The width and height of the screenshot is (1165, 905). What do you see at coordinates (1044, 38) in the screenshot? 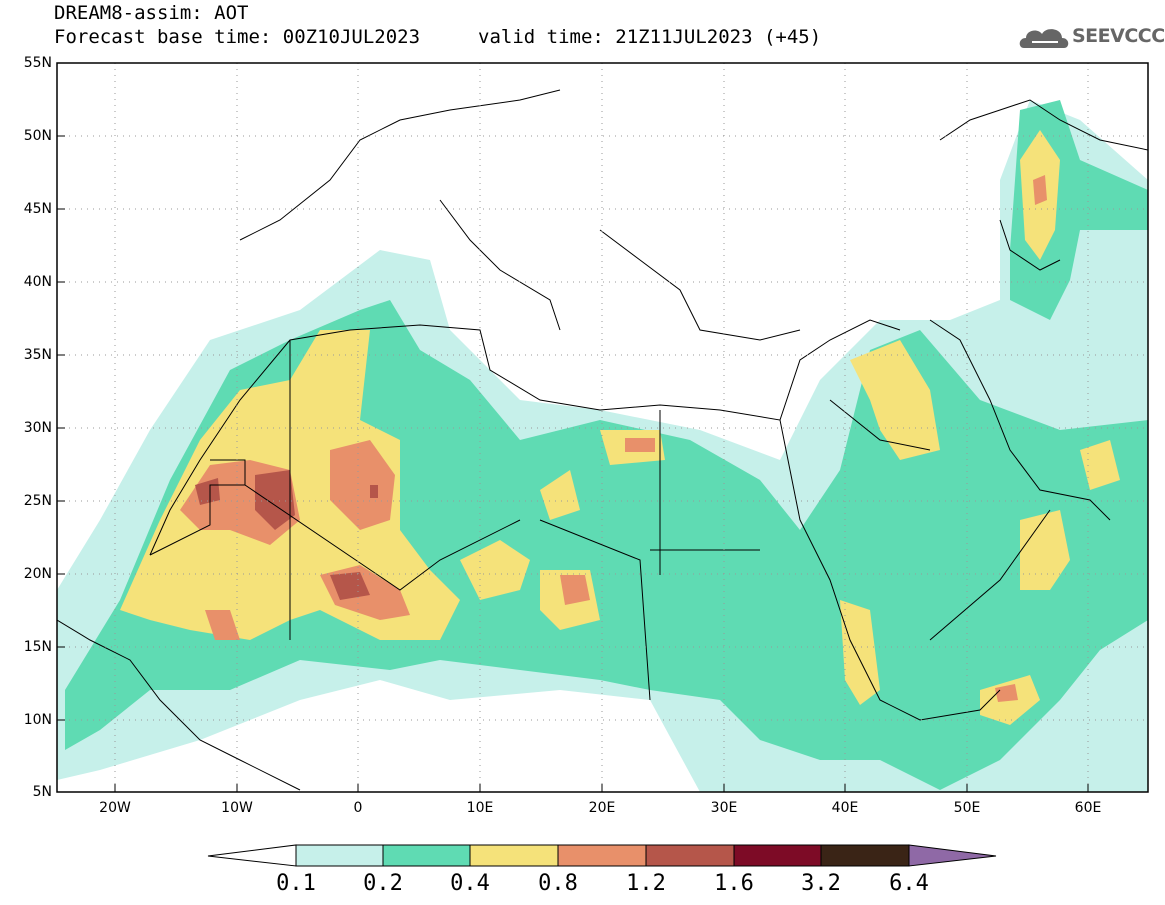
I see `cloud-icon` at bounding box center [1044, 38].